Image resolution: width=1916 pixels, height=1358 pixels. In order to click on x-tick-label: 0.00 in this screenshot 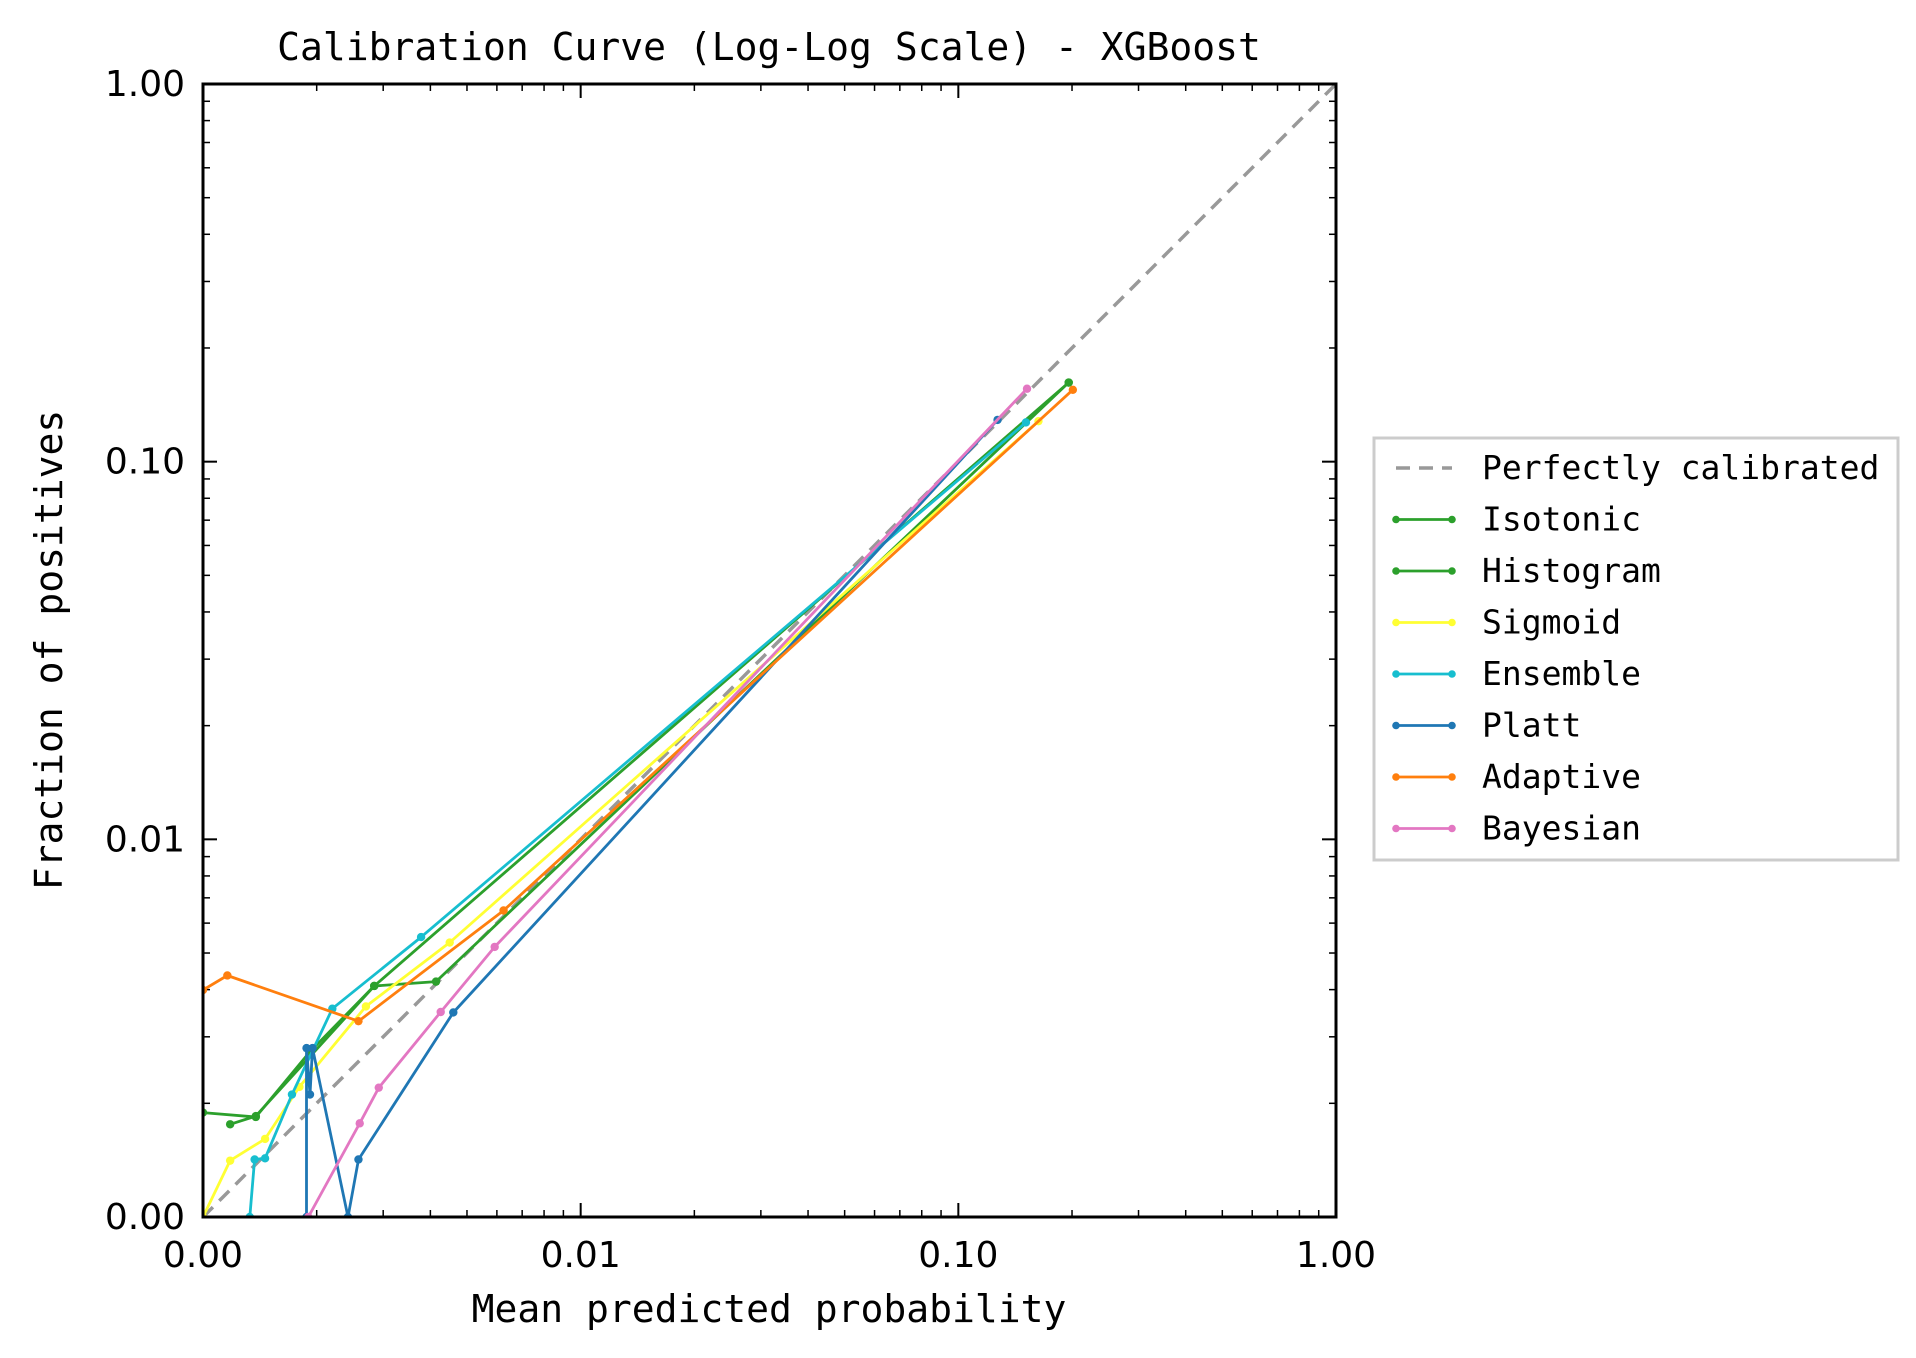, I will do `click(203, 1255)`.